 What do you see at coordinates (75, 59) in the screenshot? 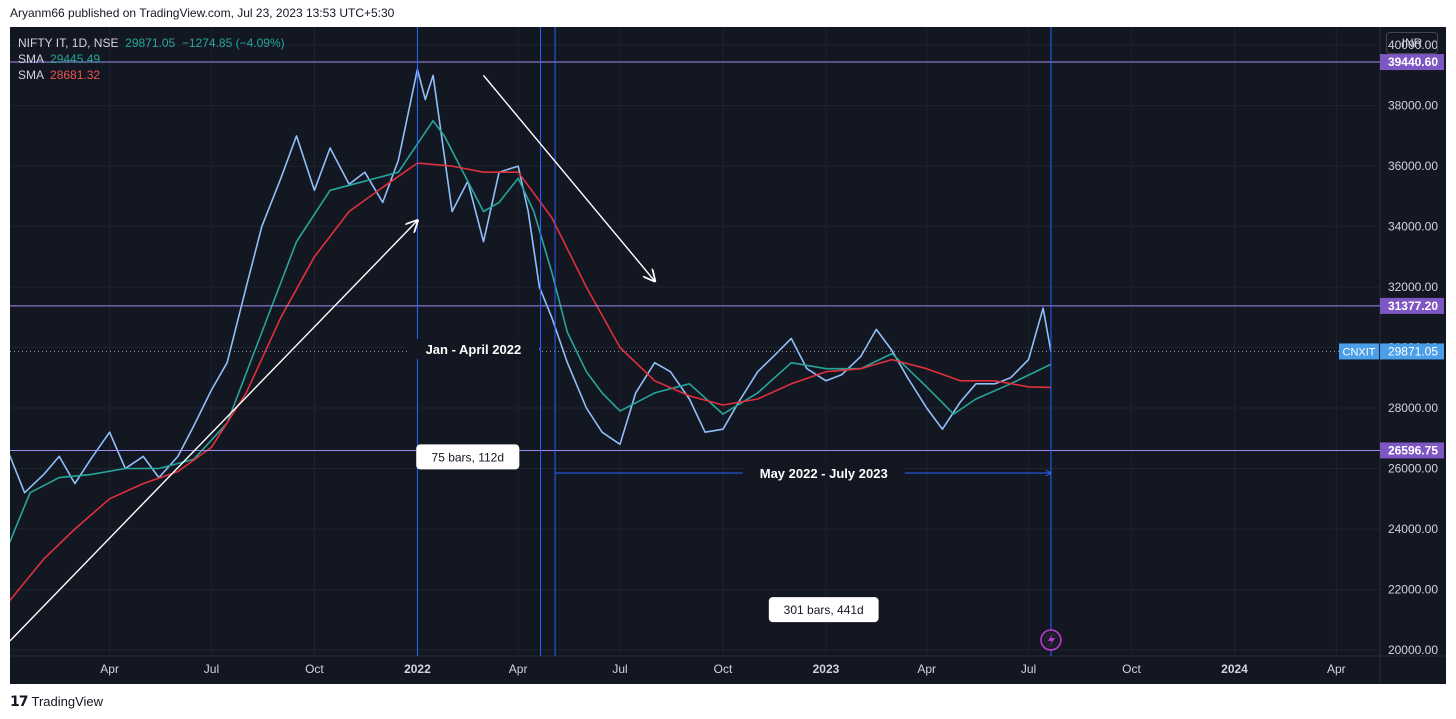
I see `legend-sma1-value: 29445.49` at bounding box center [75, 59].